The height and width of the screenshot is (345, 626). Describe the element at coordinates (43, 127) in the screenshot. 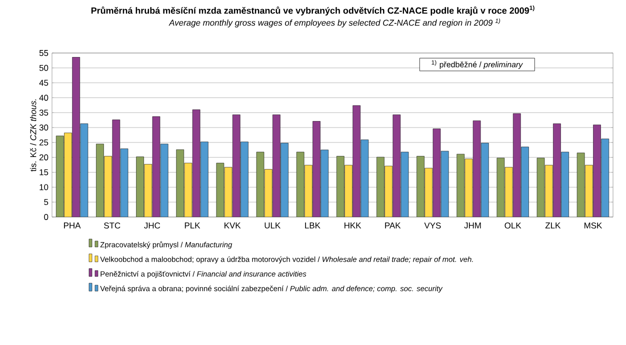

I see `y-tick-label: 30` at that location.